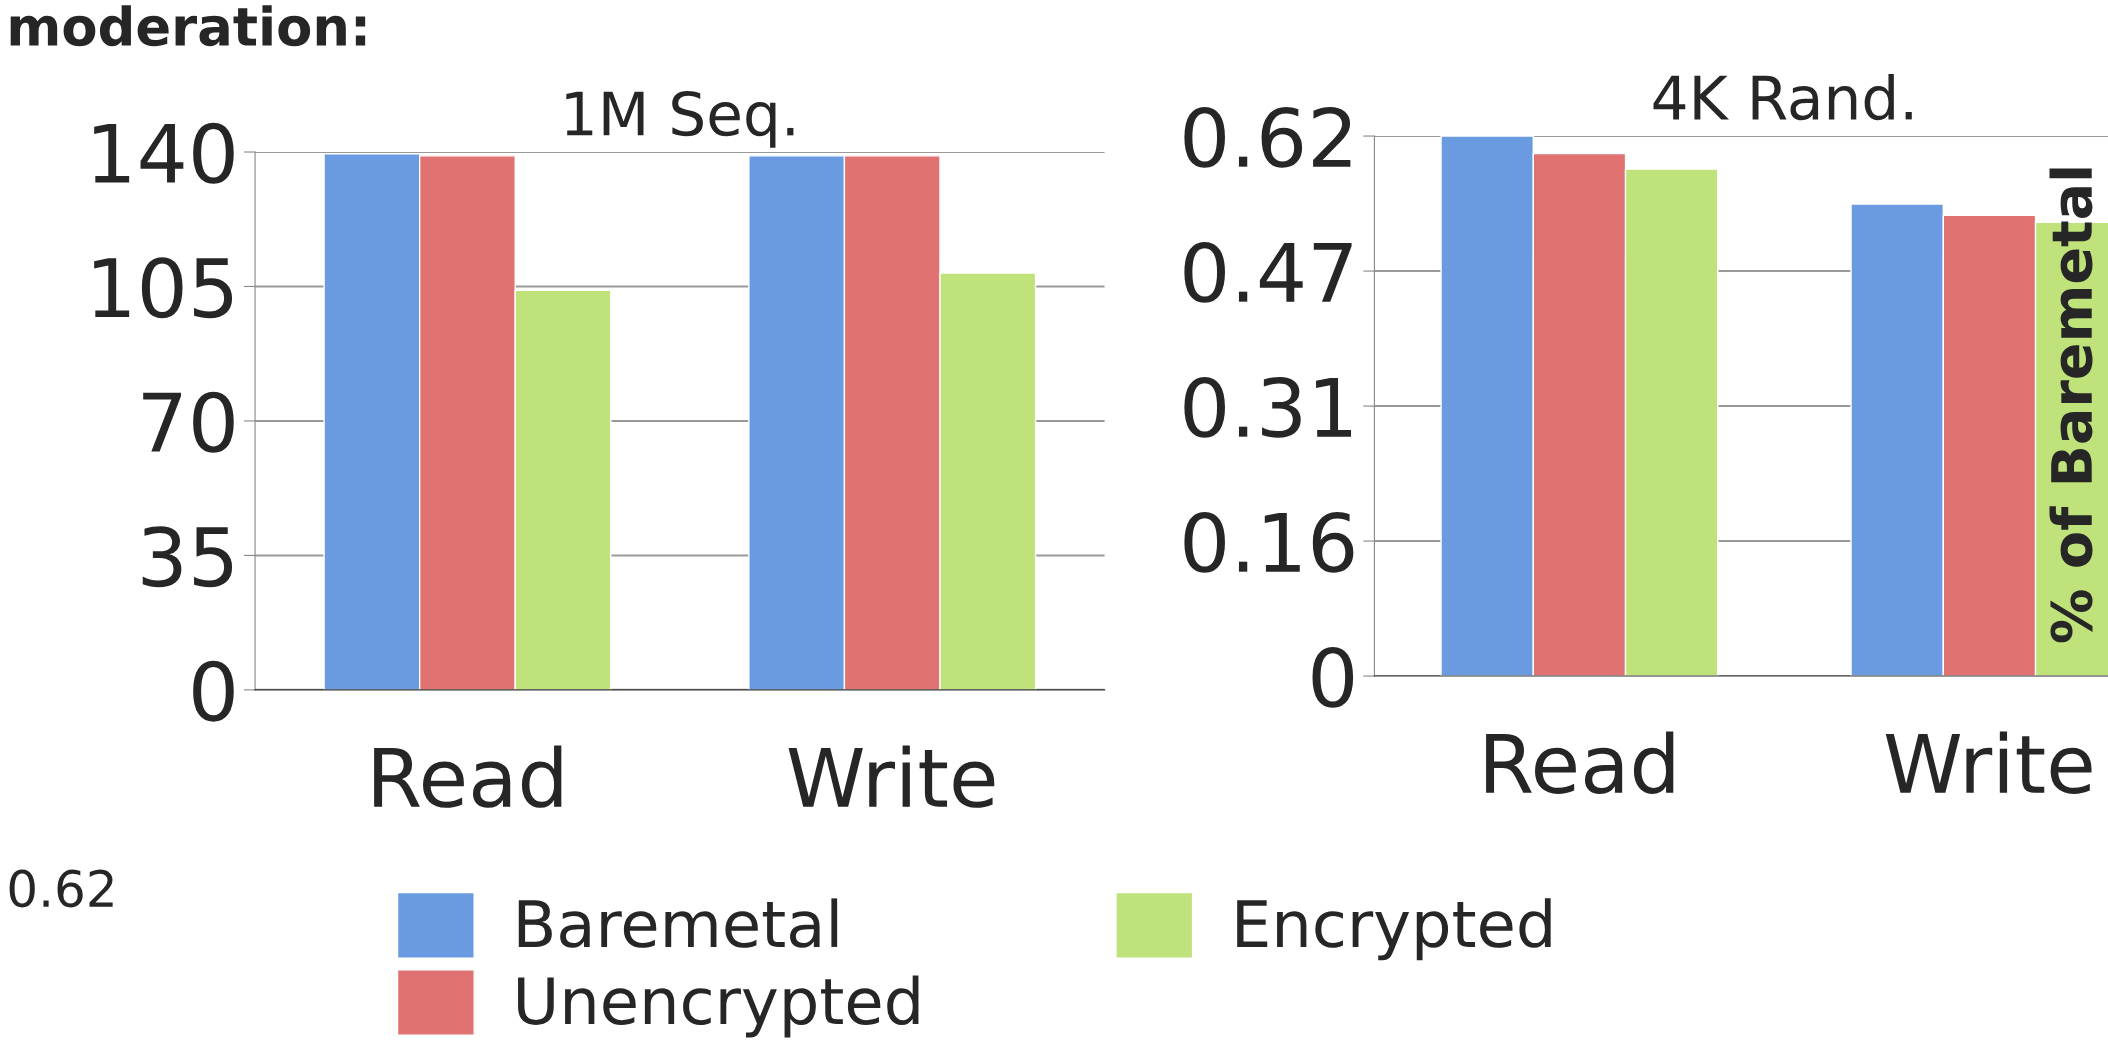 Image resolution: width=2108 pixels, height=1063 pixels. What do you see at coordinates (1268, 272) in the screenshot?
I see `y-tick-label: 0.47` at bounding box center [1268, 272].